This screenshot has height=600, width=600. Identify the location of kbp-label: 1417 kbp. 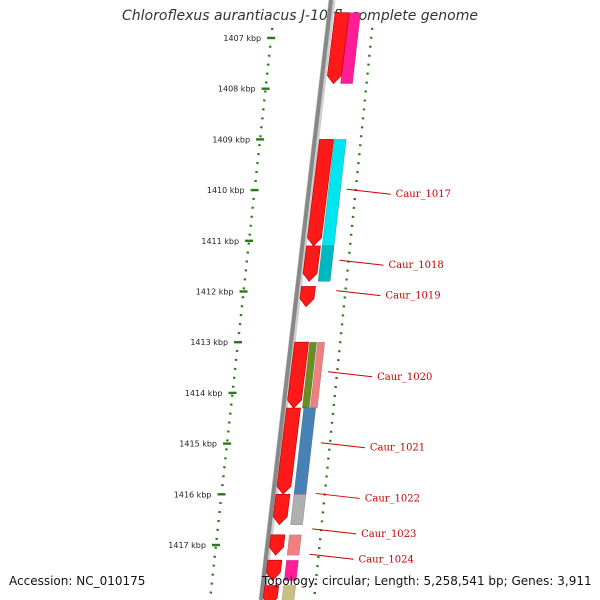
(187, 545).